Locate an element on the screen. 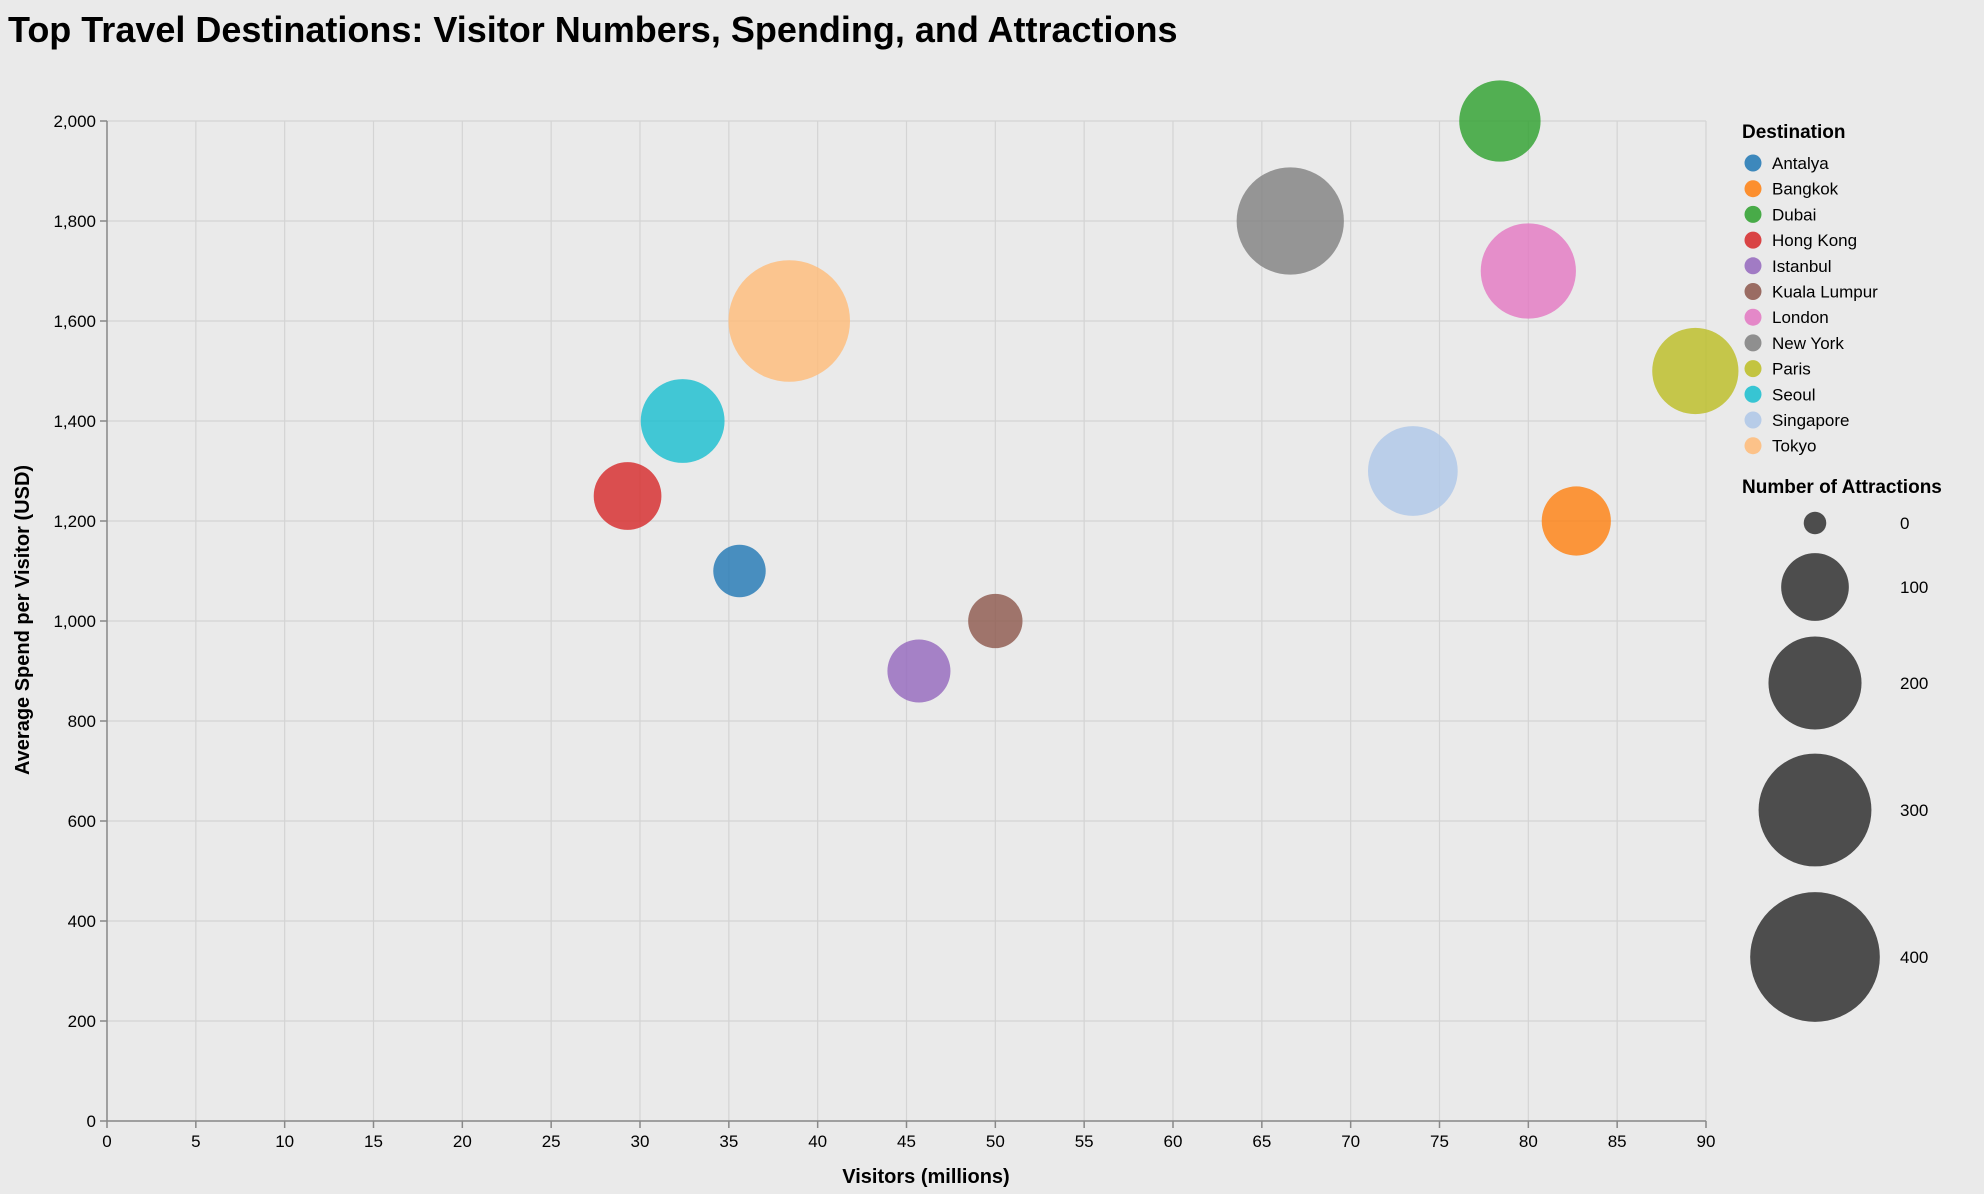 The height and width of the screenshot is (1194, 1984). x-tick-label: 90 is located at coordinates (1706, 1141).